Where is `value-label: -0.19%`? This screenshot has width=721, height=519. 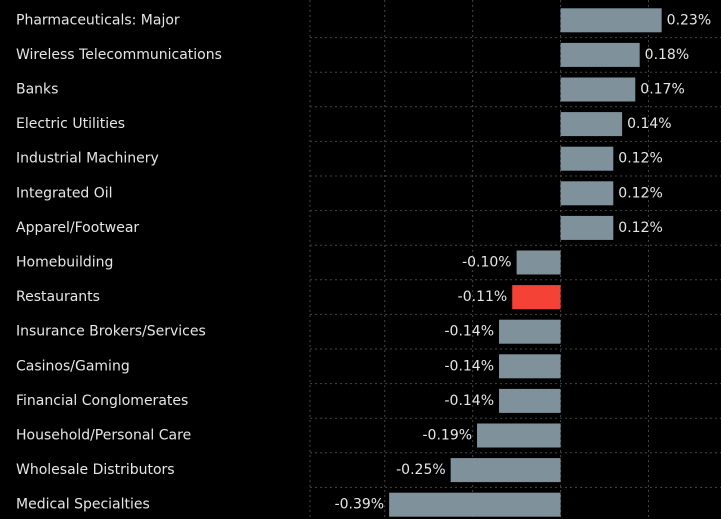 value-label: -0.19% is located at coordinates (448, 436).